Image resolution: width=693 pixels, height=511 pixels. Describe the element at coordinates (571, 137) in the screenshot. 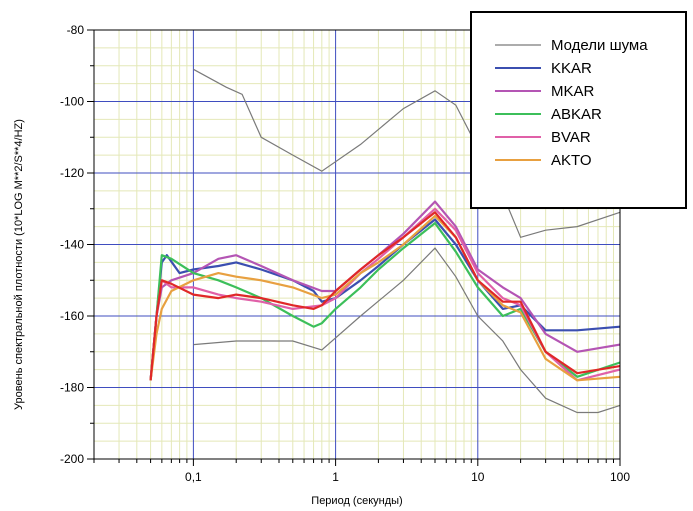

I see `legend-label-bvar: BVAR` at that location.